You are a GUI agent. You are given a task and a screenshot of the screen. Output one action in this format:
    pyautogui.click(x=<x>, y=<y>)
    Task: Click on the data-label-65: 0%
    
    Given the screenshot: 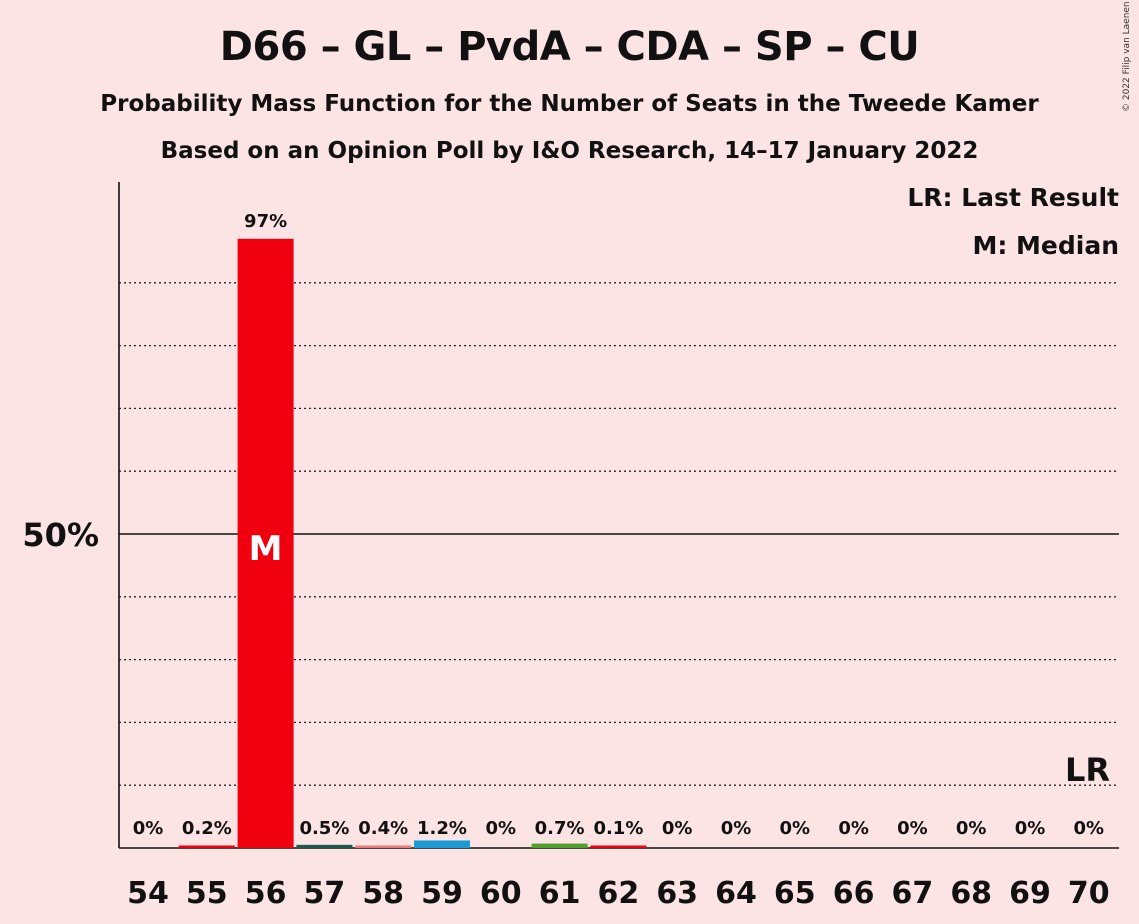 What is the action you would take?
    pyautogui.click(x=795, y=828)
    